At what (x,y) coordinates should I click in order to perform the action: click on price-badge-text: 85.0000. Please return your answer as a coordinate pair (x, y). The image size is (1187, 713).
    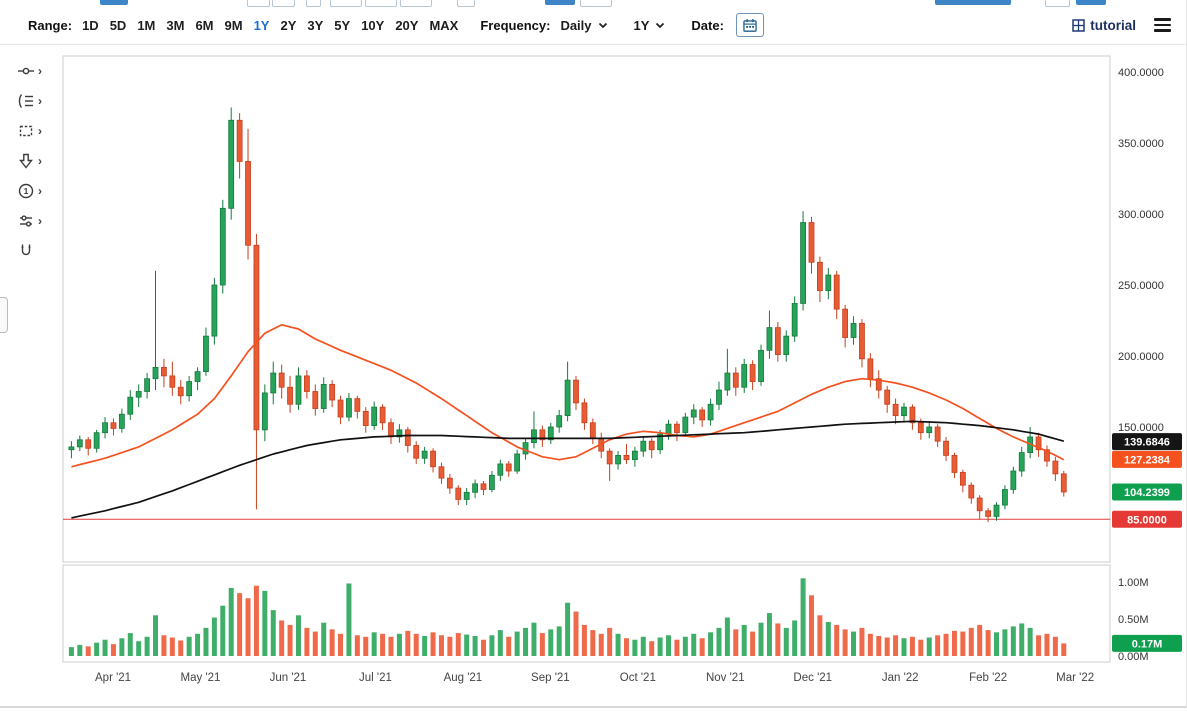
    Looking at the image, I should click on (1147, 520).